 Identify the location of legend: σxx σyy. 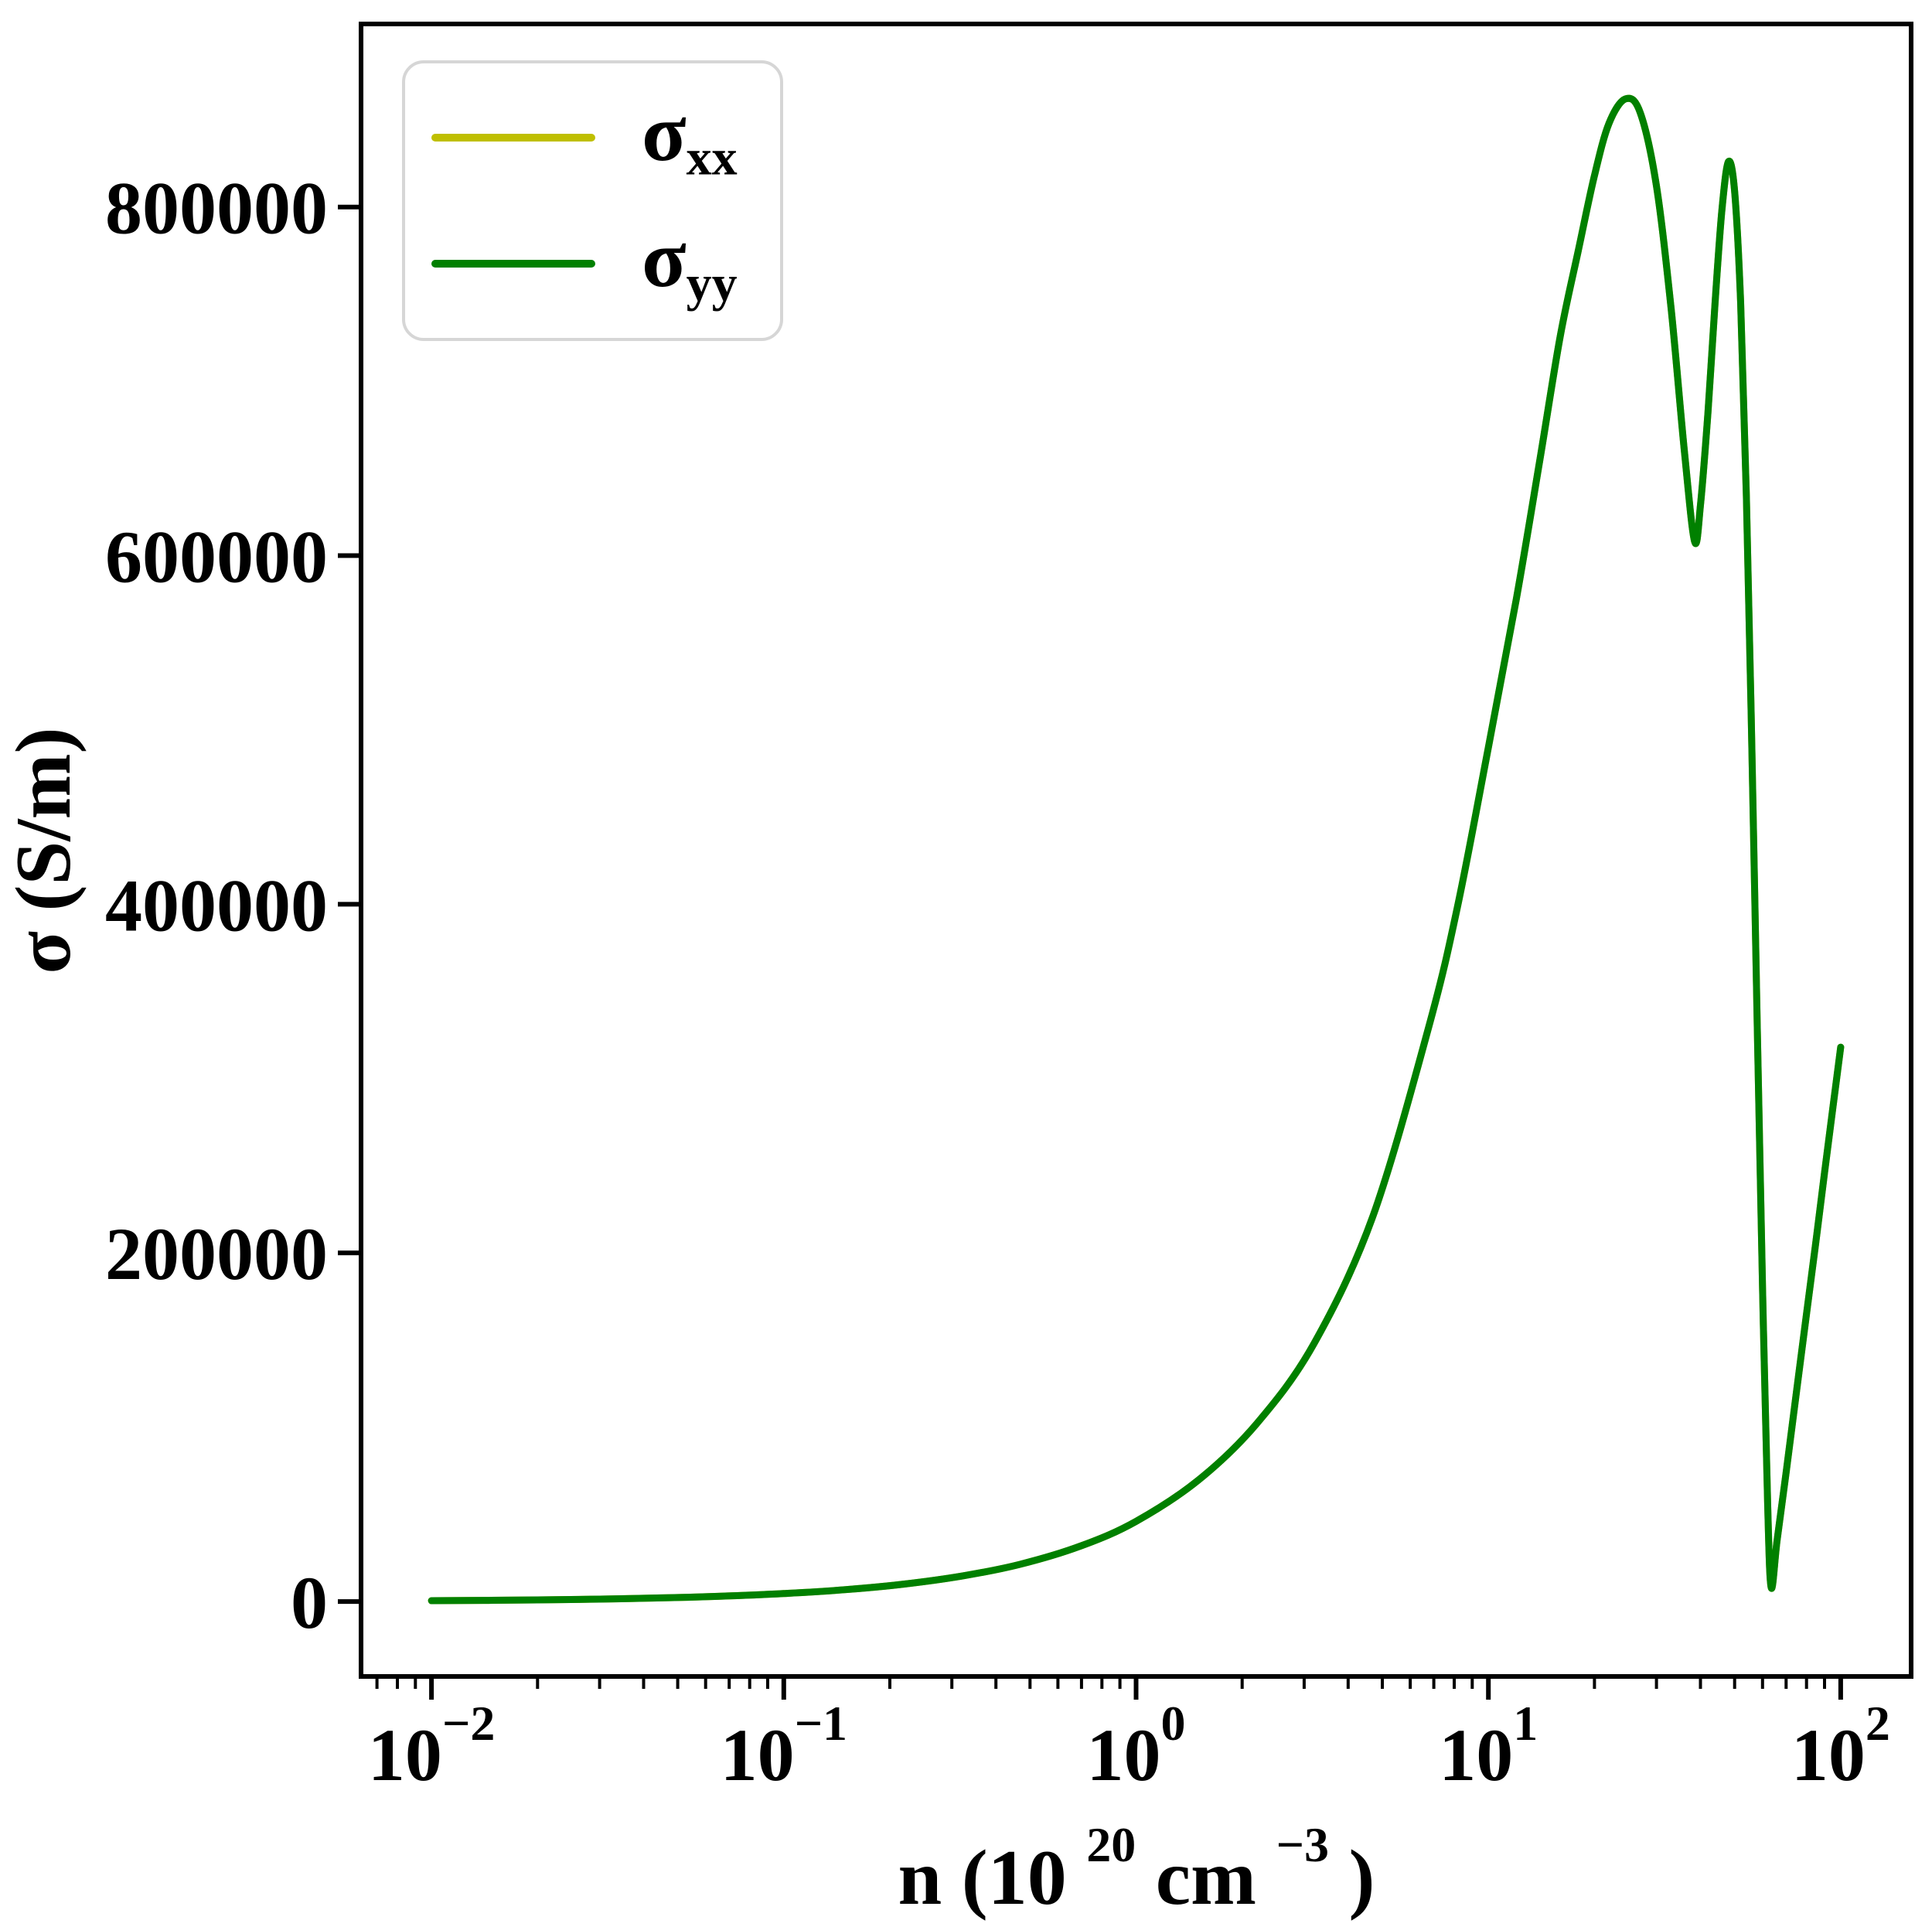
(592, 200).